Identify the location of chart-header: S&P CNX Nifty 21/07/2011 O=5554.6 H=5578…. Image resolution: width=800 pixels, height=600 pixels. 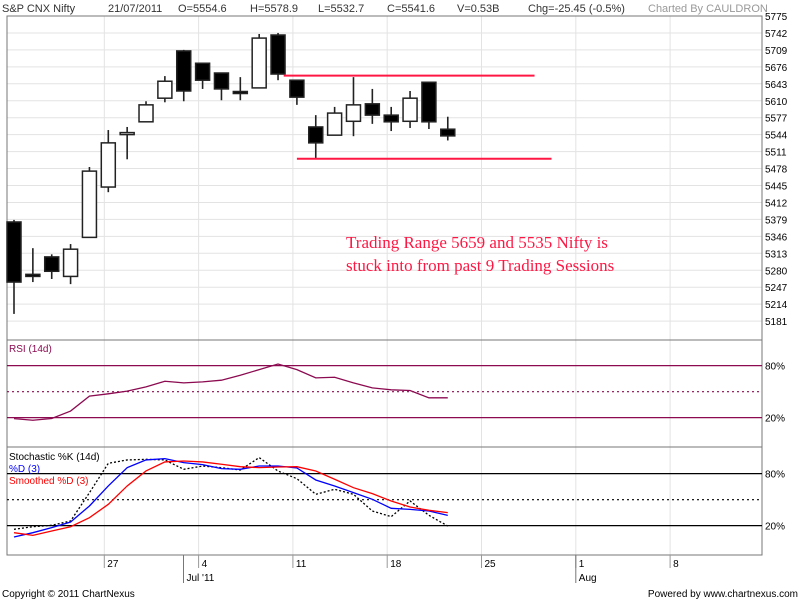
(385, 9).